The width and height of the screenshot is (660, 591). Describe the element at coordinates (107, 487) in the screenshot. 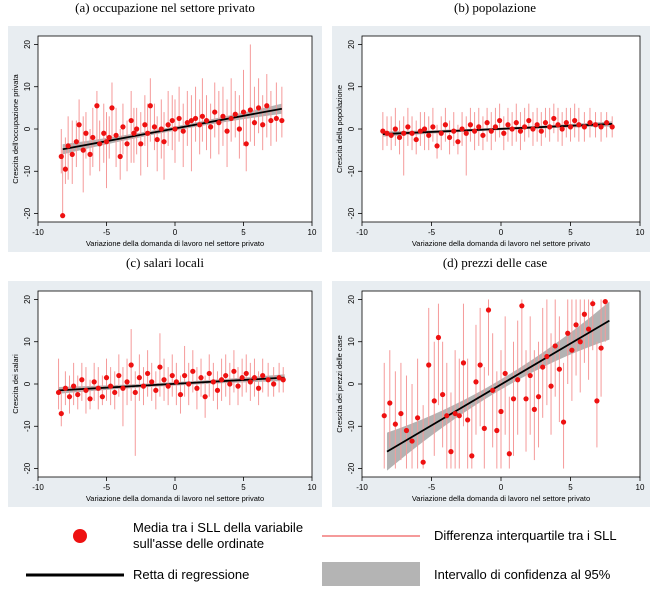

I see `x-tick-label: -5` at that location.